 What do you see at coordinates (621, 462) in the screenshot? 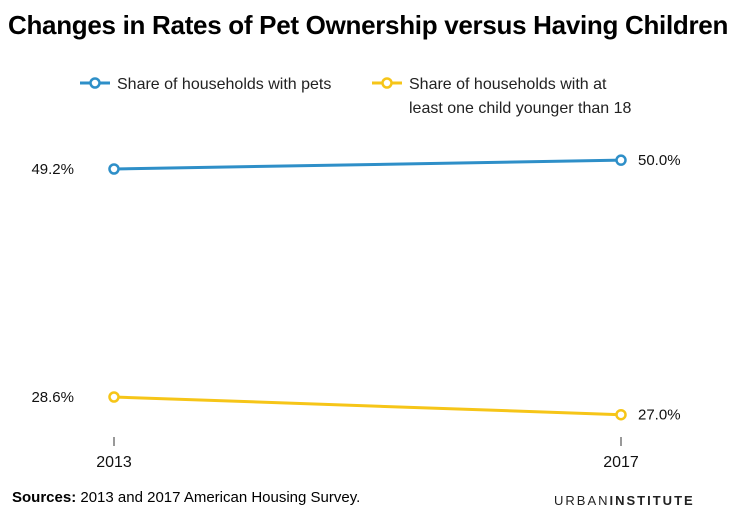
I see `x-tick-label-2017: 2017` at bounding box center [621, 462].